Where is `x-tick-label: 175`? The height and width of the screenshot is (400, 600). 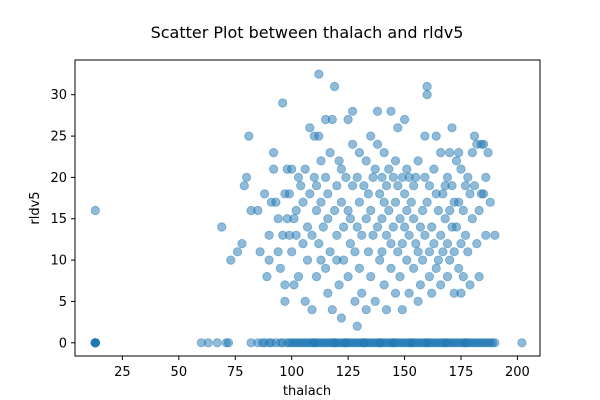
x-tick-label: 175 is located at coordinates (461, 372).